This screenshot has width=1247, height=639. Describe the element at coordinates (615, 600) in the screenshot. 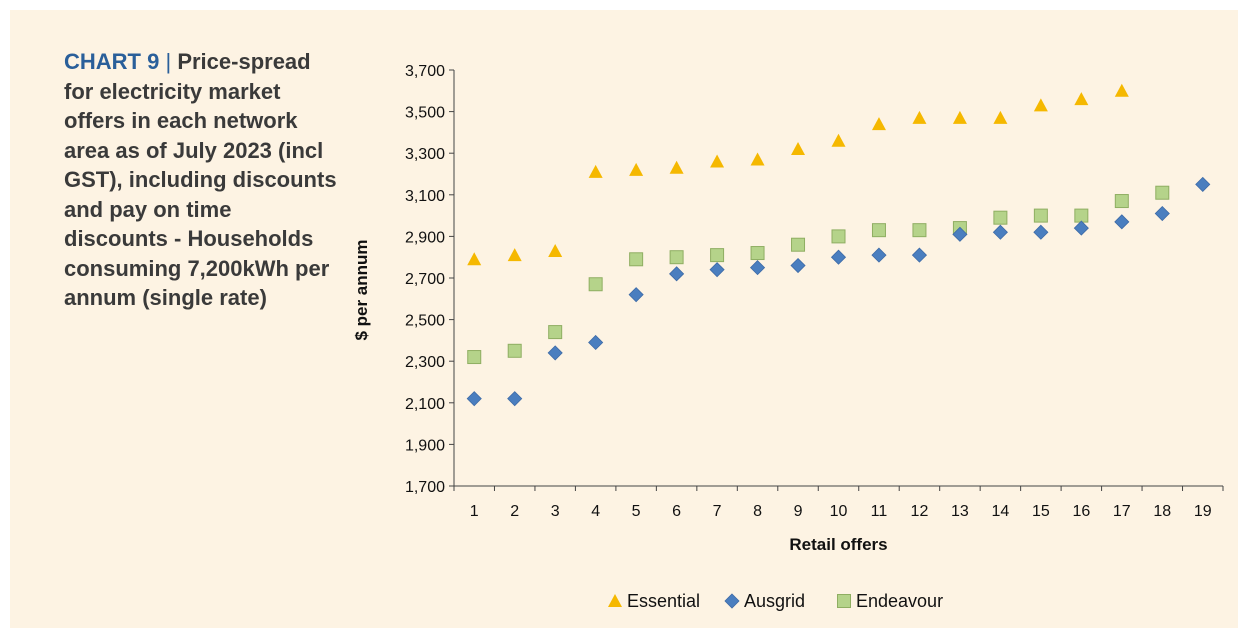

I see `essential-legend-marker` at that location.